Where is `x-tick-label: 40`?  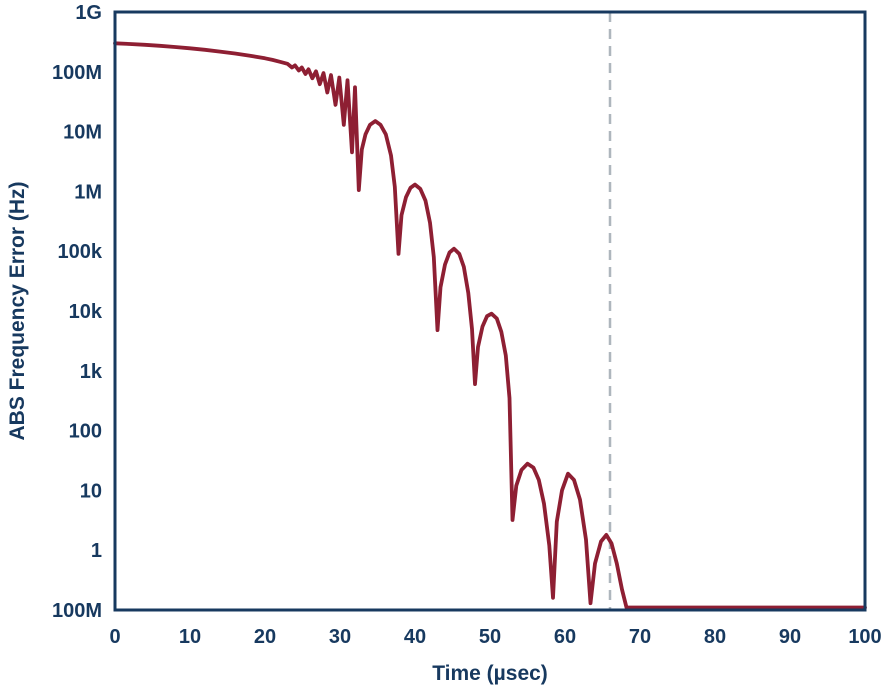
x-tick-label: 40 is located at coordinates (415, 637).